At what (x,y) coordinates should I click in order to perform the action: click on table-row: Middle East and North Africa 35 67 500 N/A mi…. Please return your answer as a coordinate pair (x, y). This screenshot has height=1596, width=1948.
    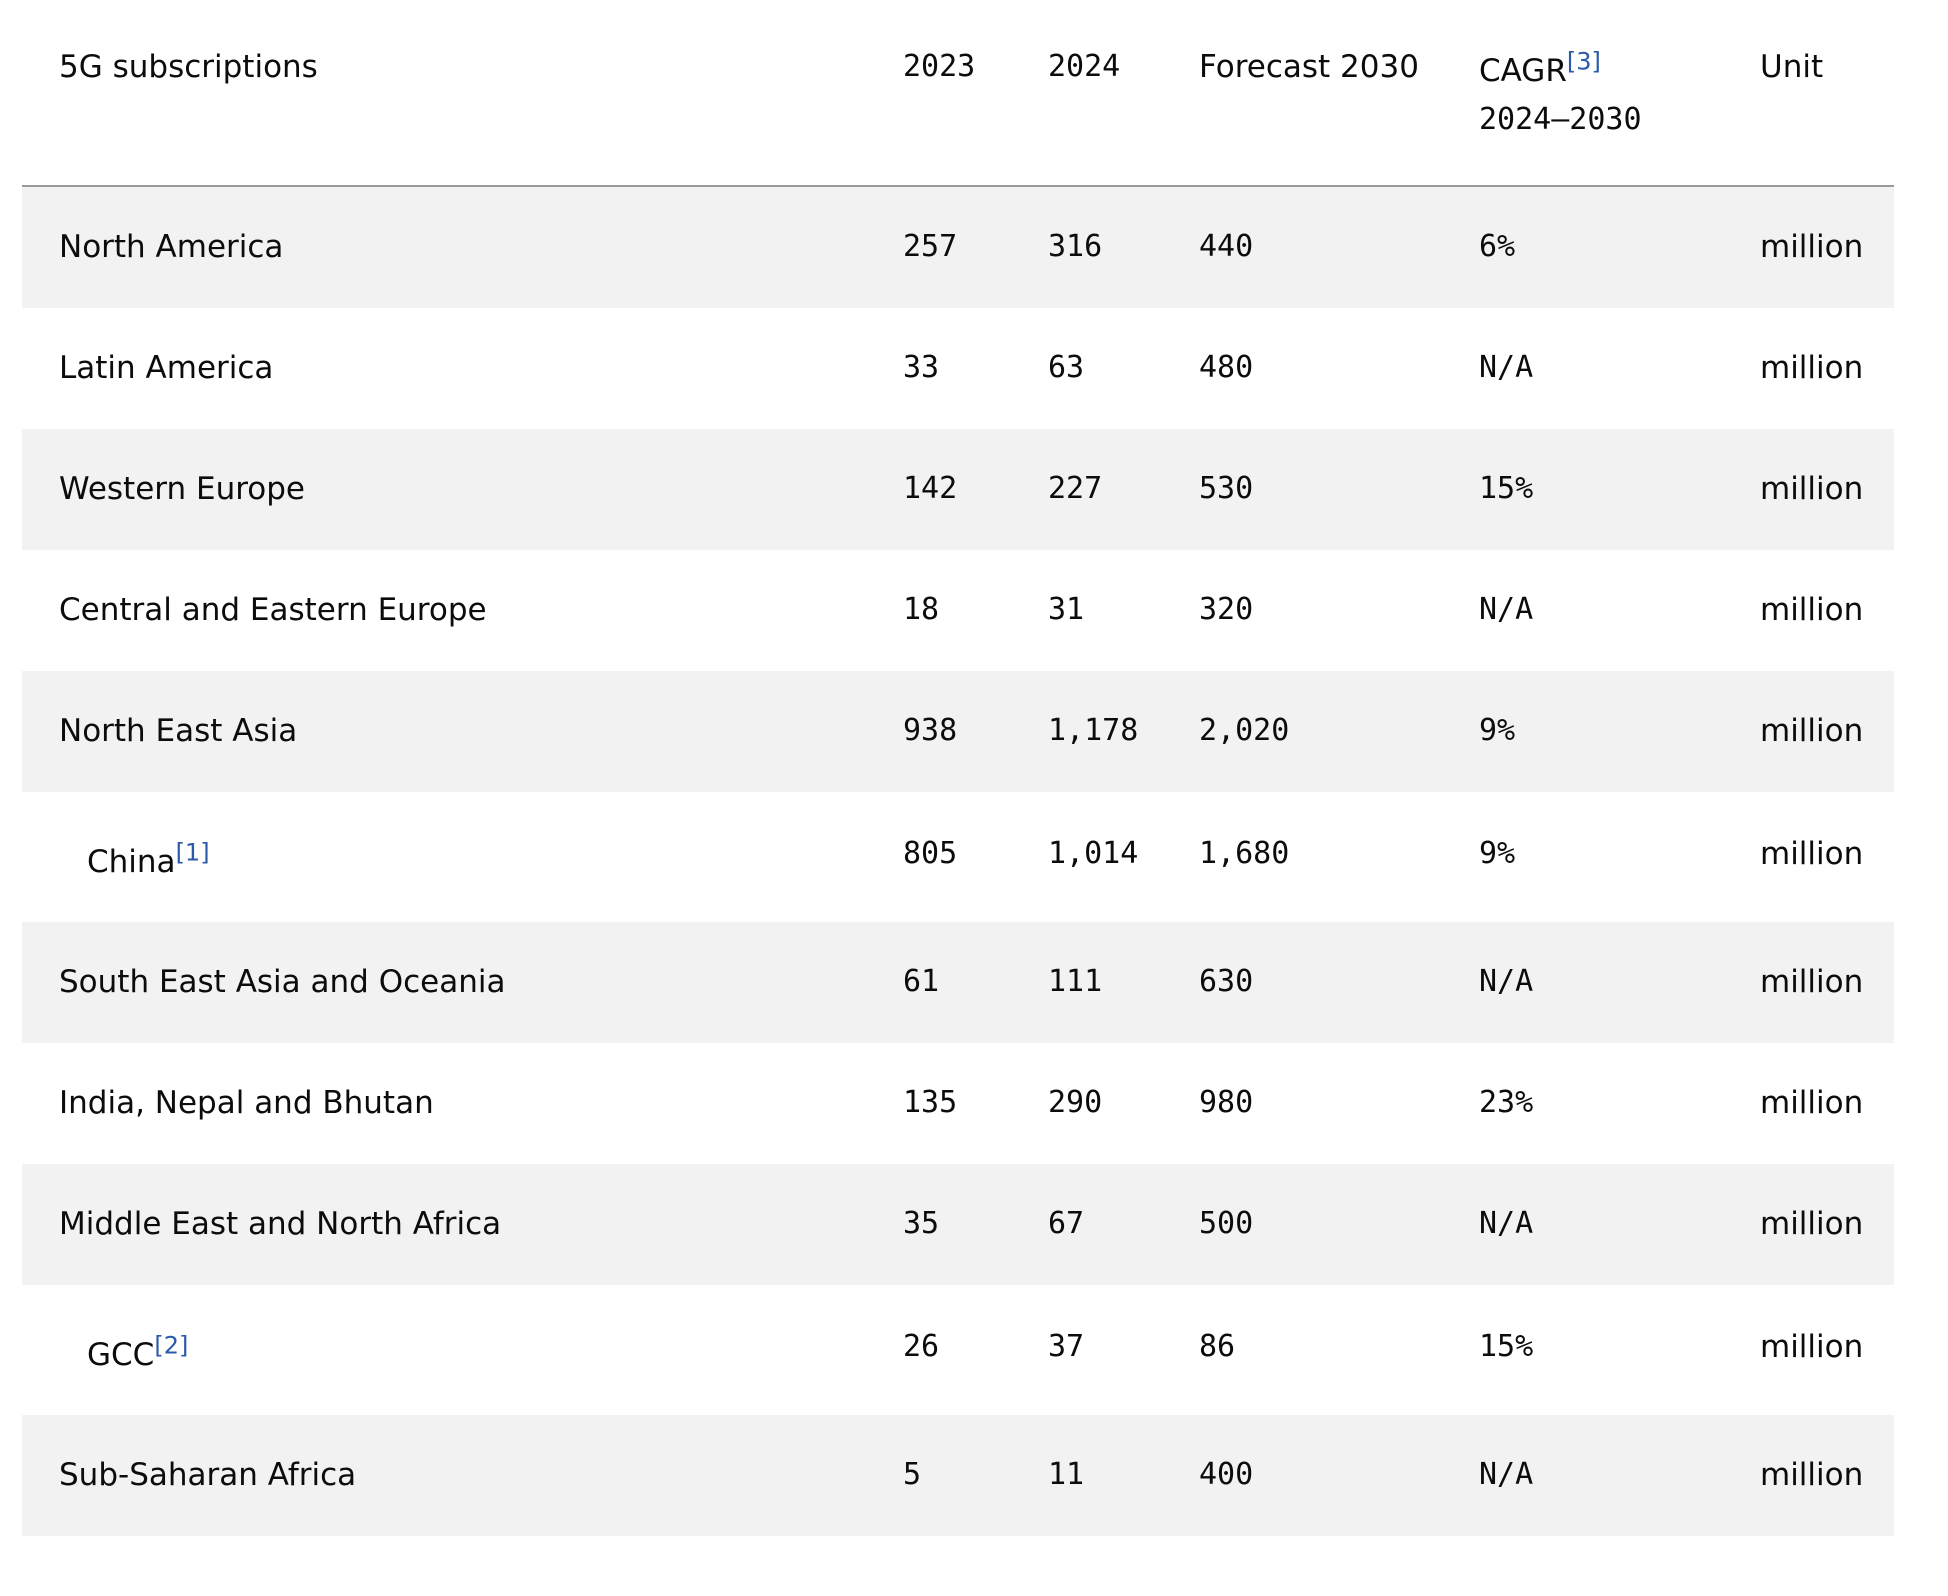
    Looking at the image, I should click on (958, 1224).